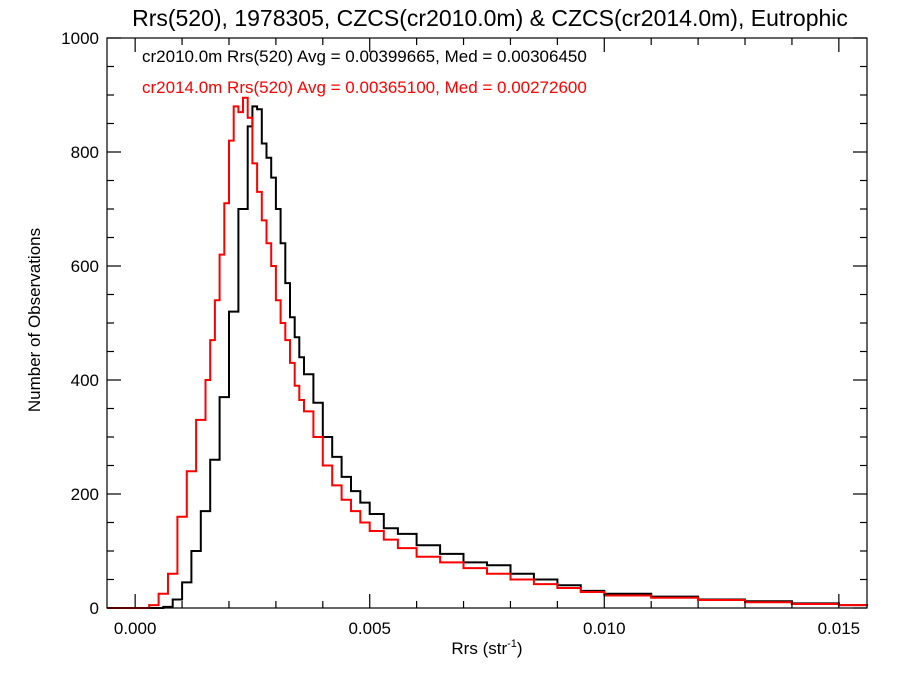 This screenshot has height=675, width=900. I want to click on x-axis-label: Rrs (str-1), so click(486, 648).